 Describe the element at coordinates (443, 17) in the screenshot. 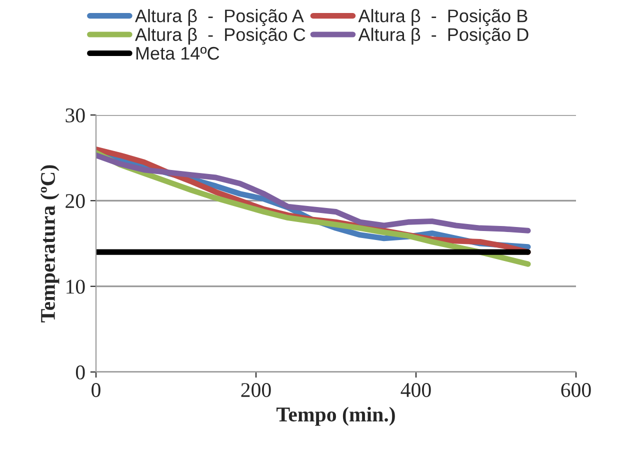

I see `legend-label: Altura β - Posição B` at that location.